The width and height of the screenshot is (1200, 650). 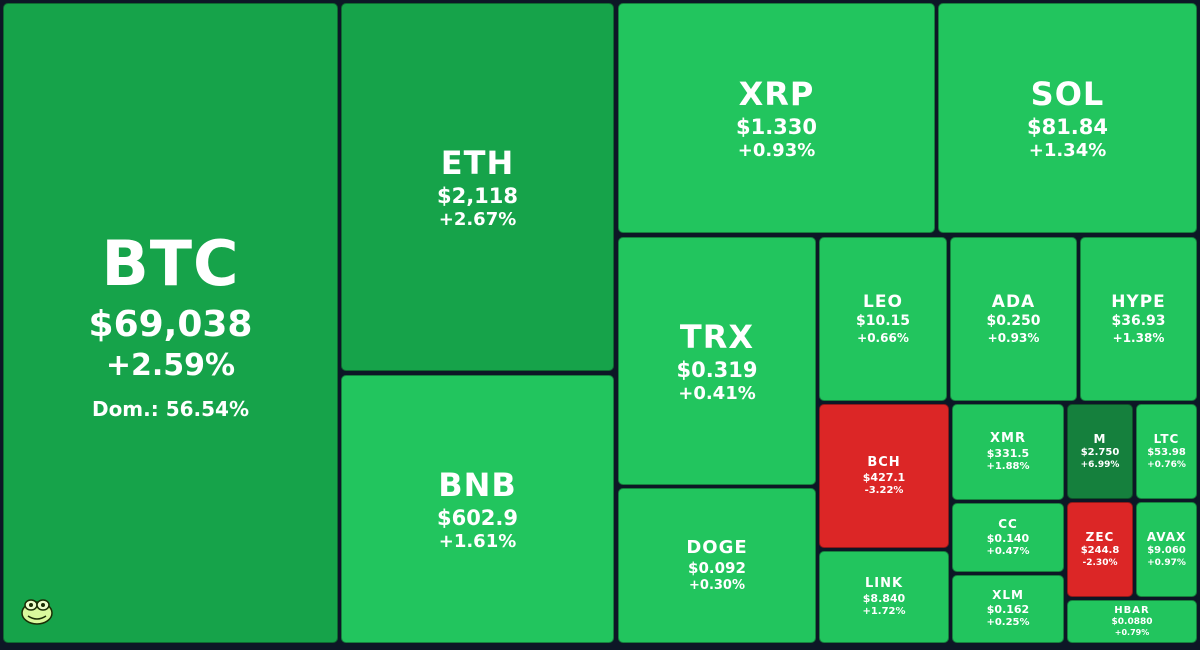 What do you see at coordinates (1008, 595) in the screenshot?
I see `tile-symbol: XLM` at bounding box center [1008, 595].